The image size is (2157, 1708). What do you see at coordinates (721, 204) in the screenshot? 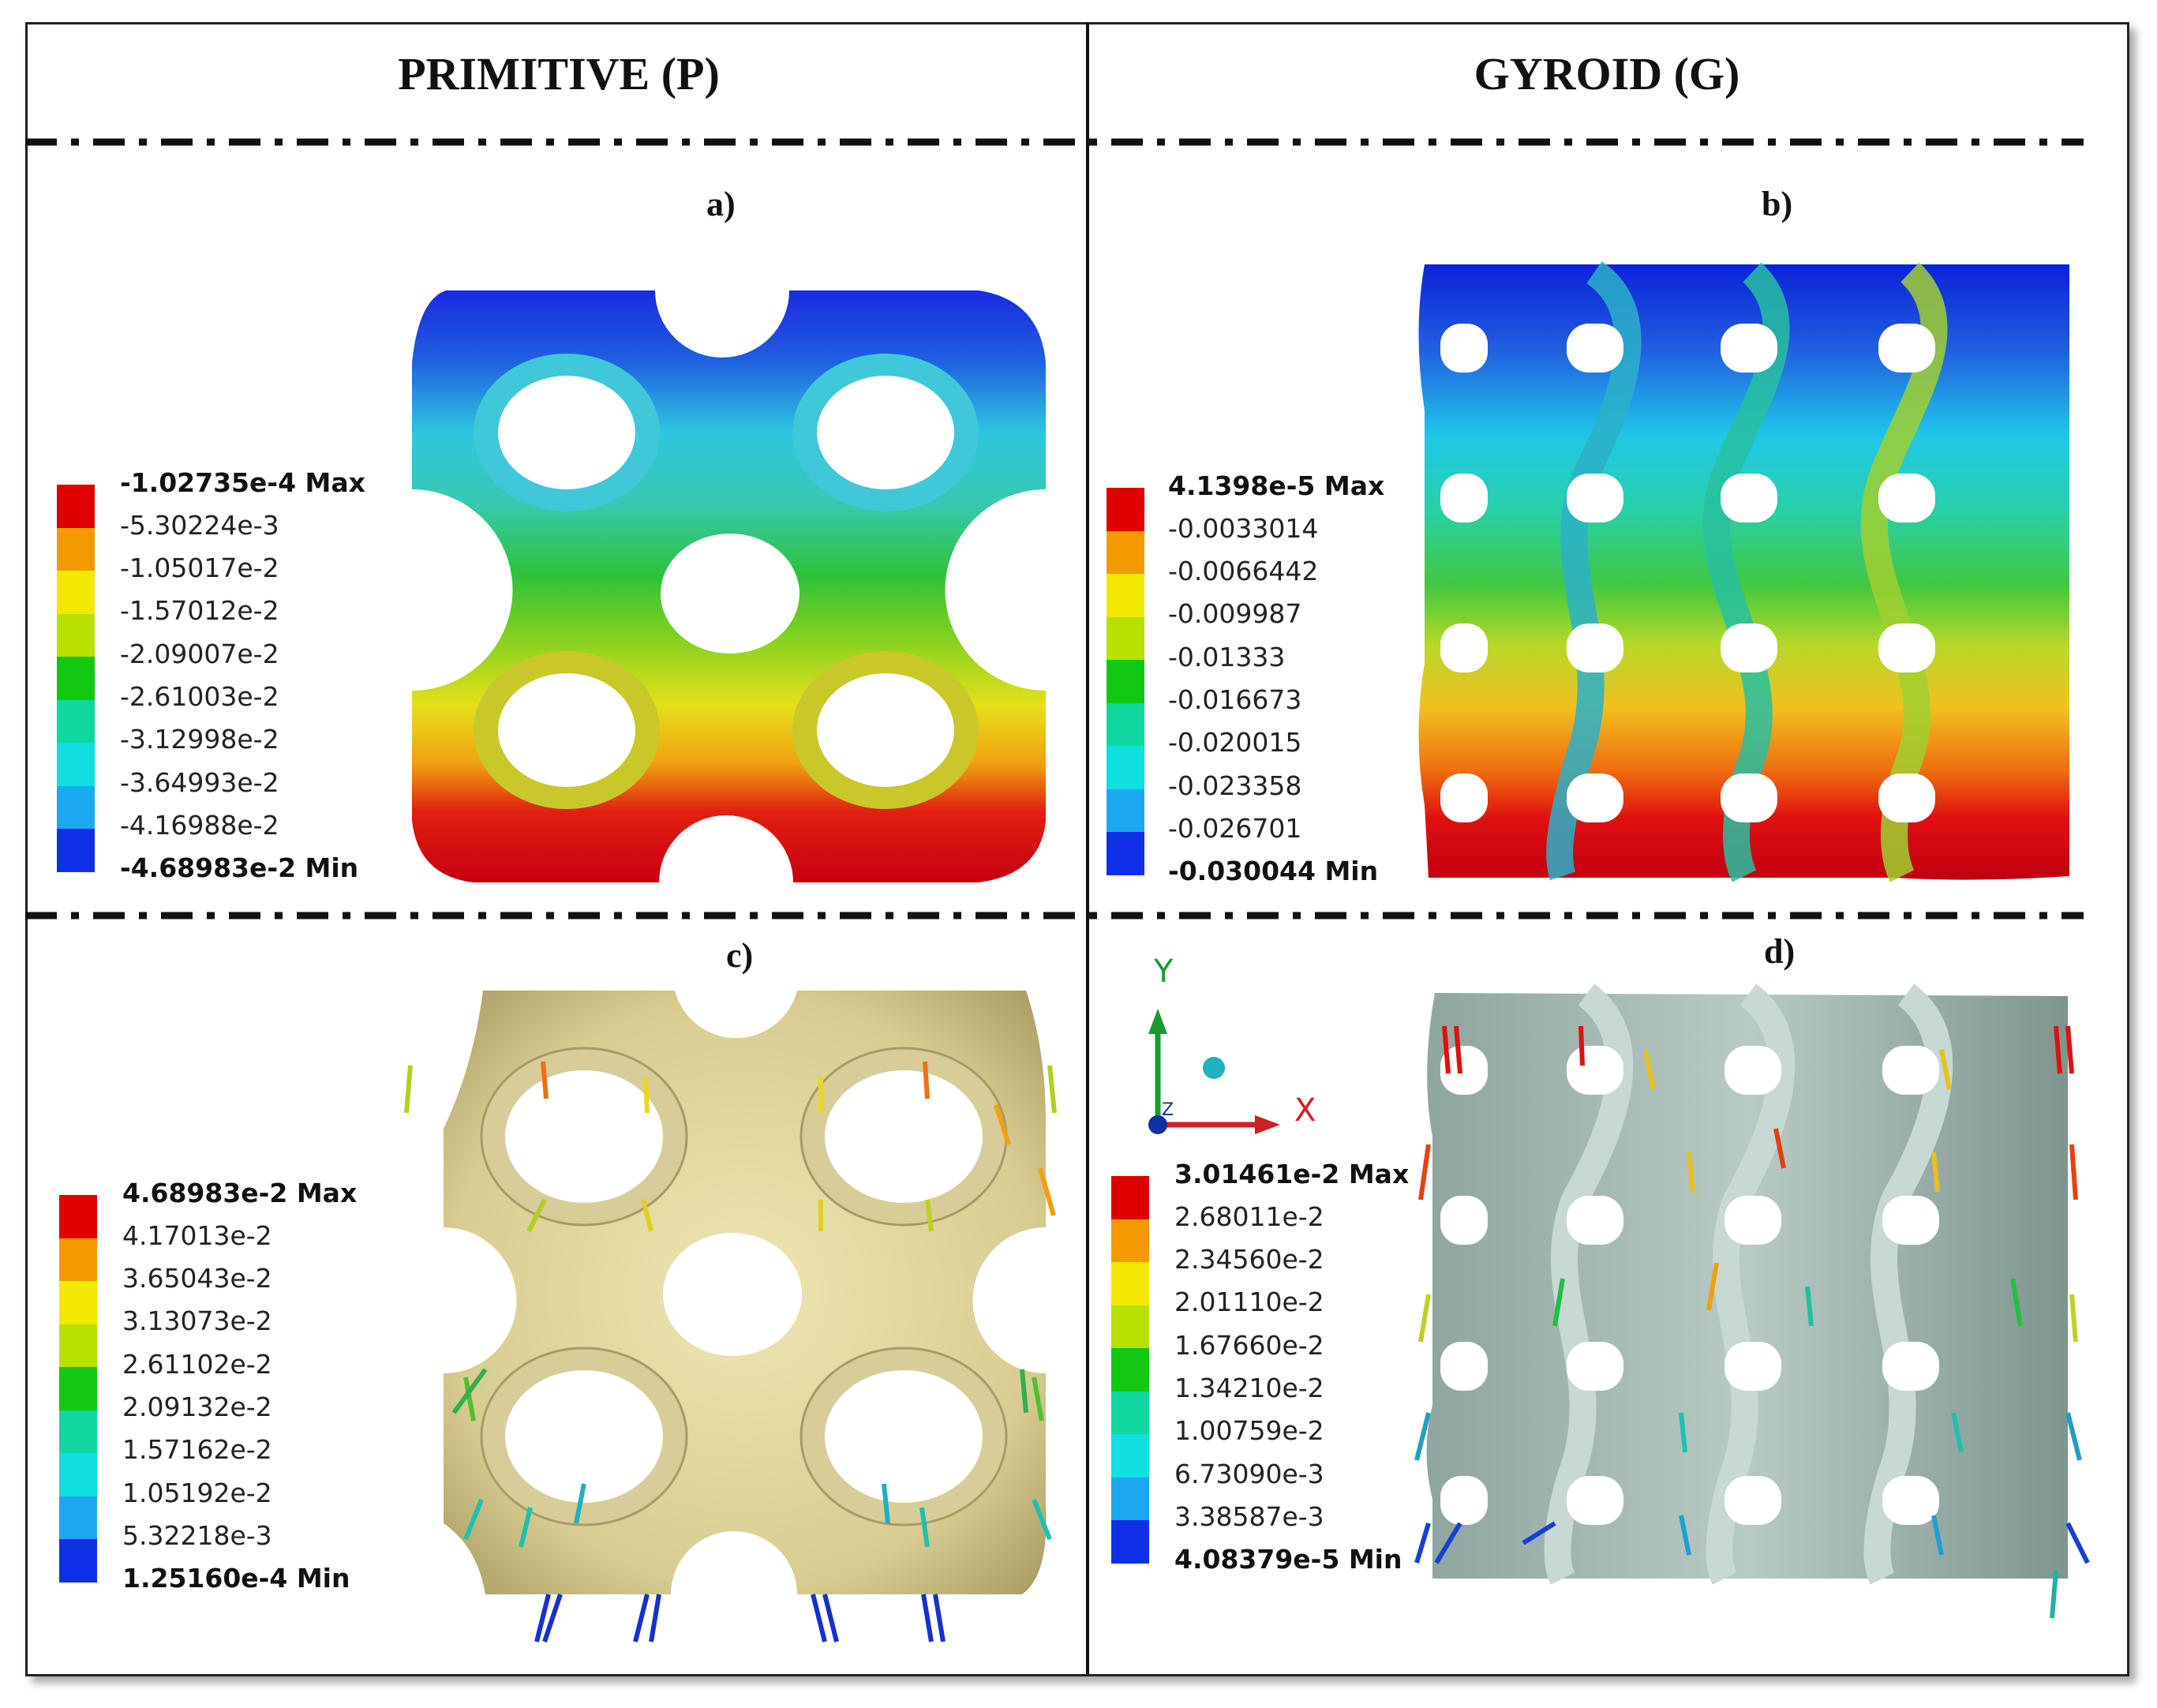
I see `panel-label-a: a)` at bounding box center [721, 204].